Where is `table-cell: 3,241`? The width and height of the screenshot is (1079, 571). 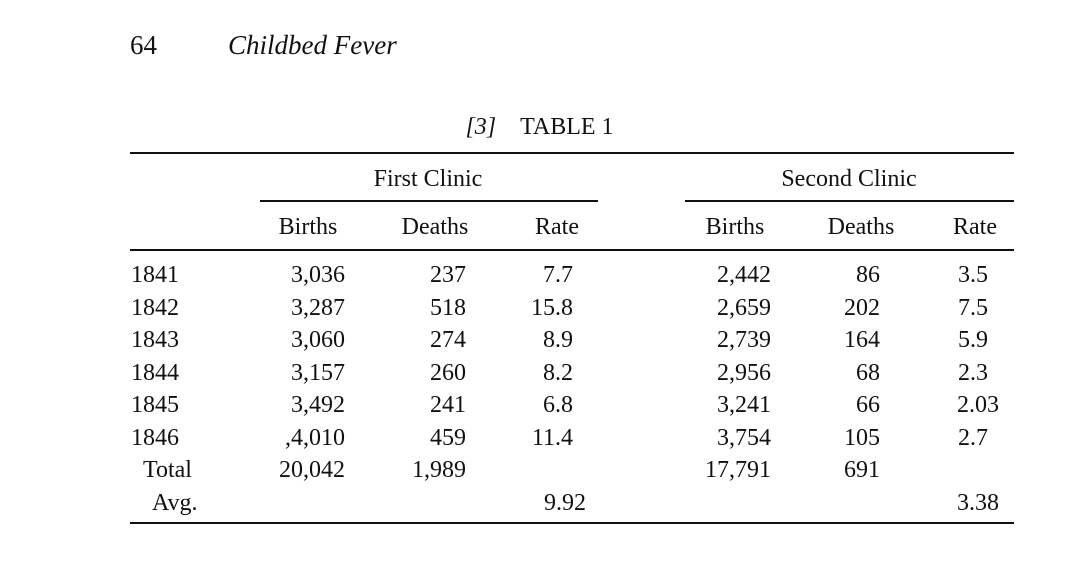
table-cell: 3,241 is located at coordinates (744, 405).